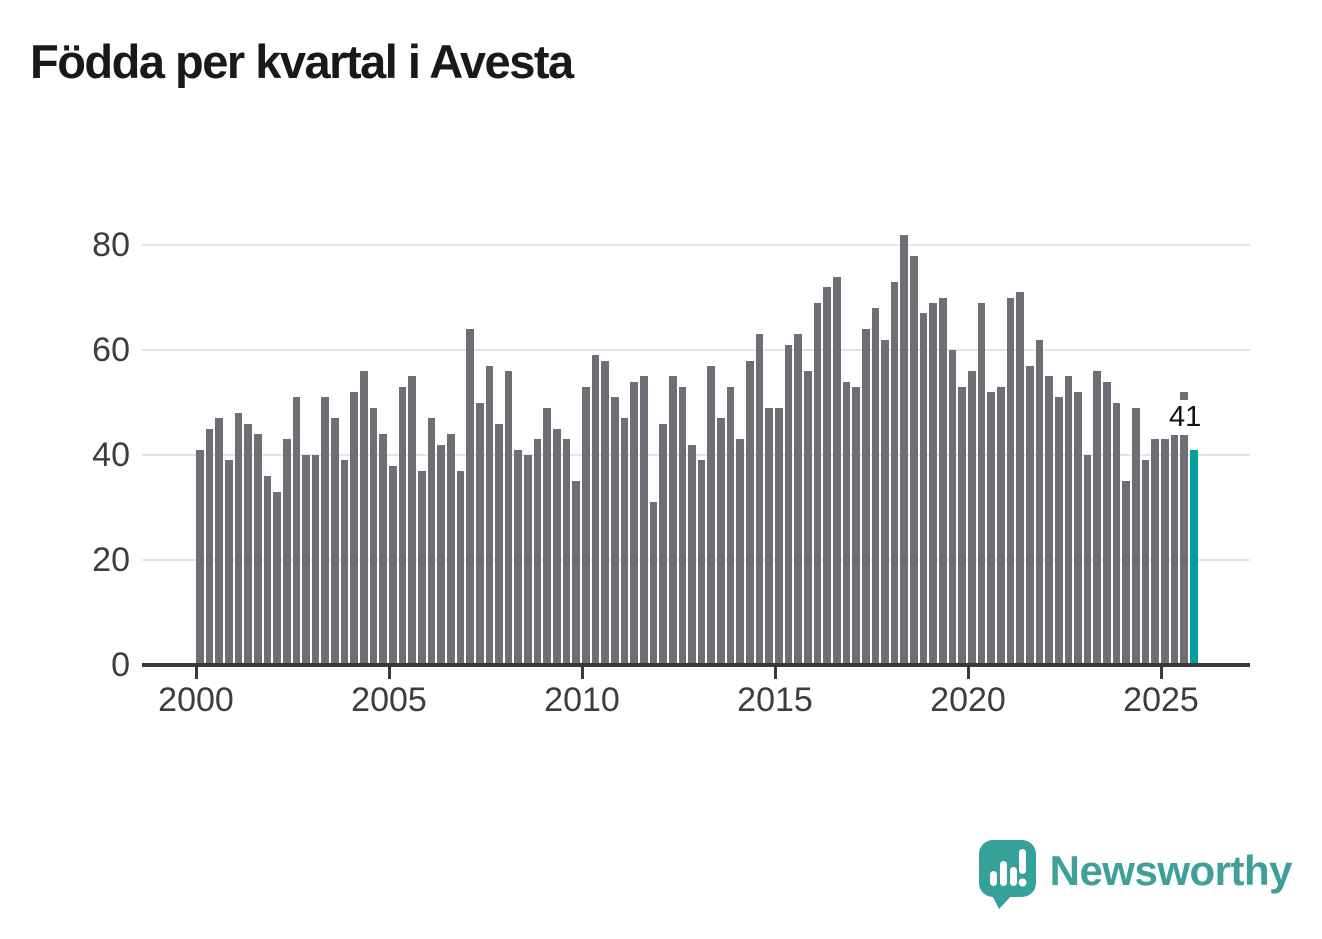 This screenshot has width=1322, height=939. Describe the element at coordinates (981, 483) in the screenshot. I see `bar-2020-q2` at that location.